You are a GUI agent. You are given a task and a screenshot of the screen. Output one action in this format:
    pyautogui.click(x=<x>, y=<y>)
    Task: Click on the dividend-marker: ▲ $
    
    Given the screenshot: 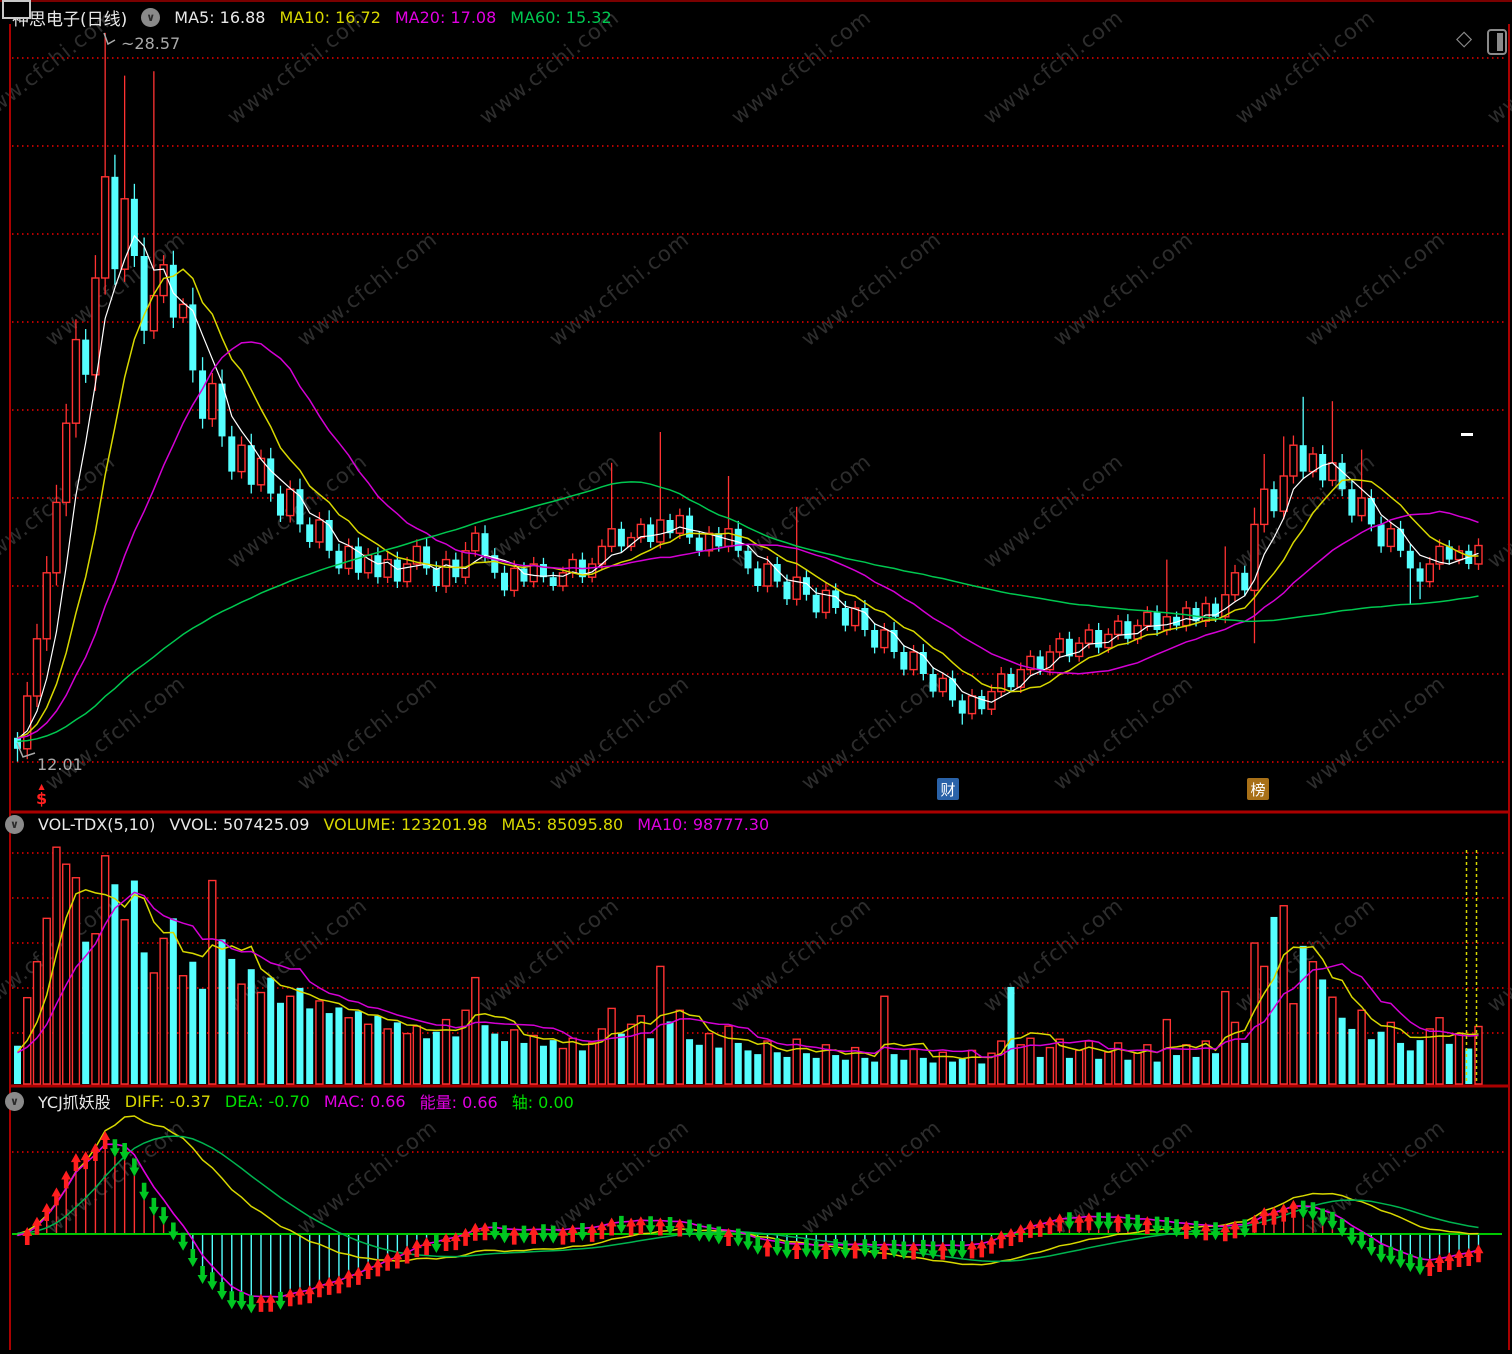 What is the action you would take?
    pyautogui.click(x=41, y=795)
    